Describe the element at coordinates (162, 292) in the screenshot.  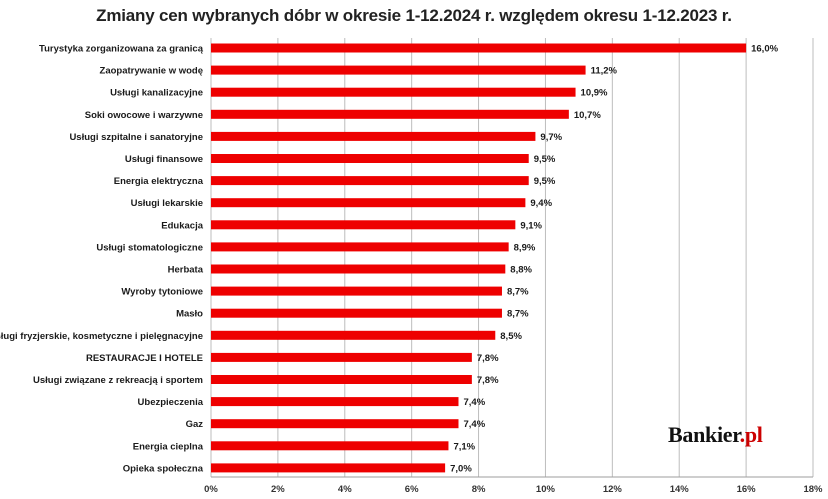
I see `category-label: Wyroby tytoniowe` at that location.